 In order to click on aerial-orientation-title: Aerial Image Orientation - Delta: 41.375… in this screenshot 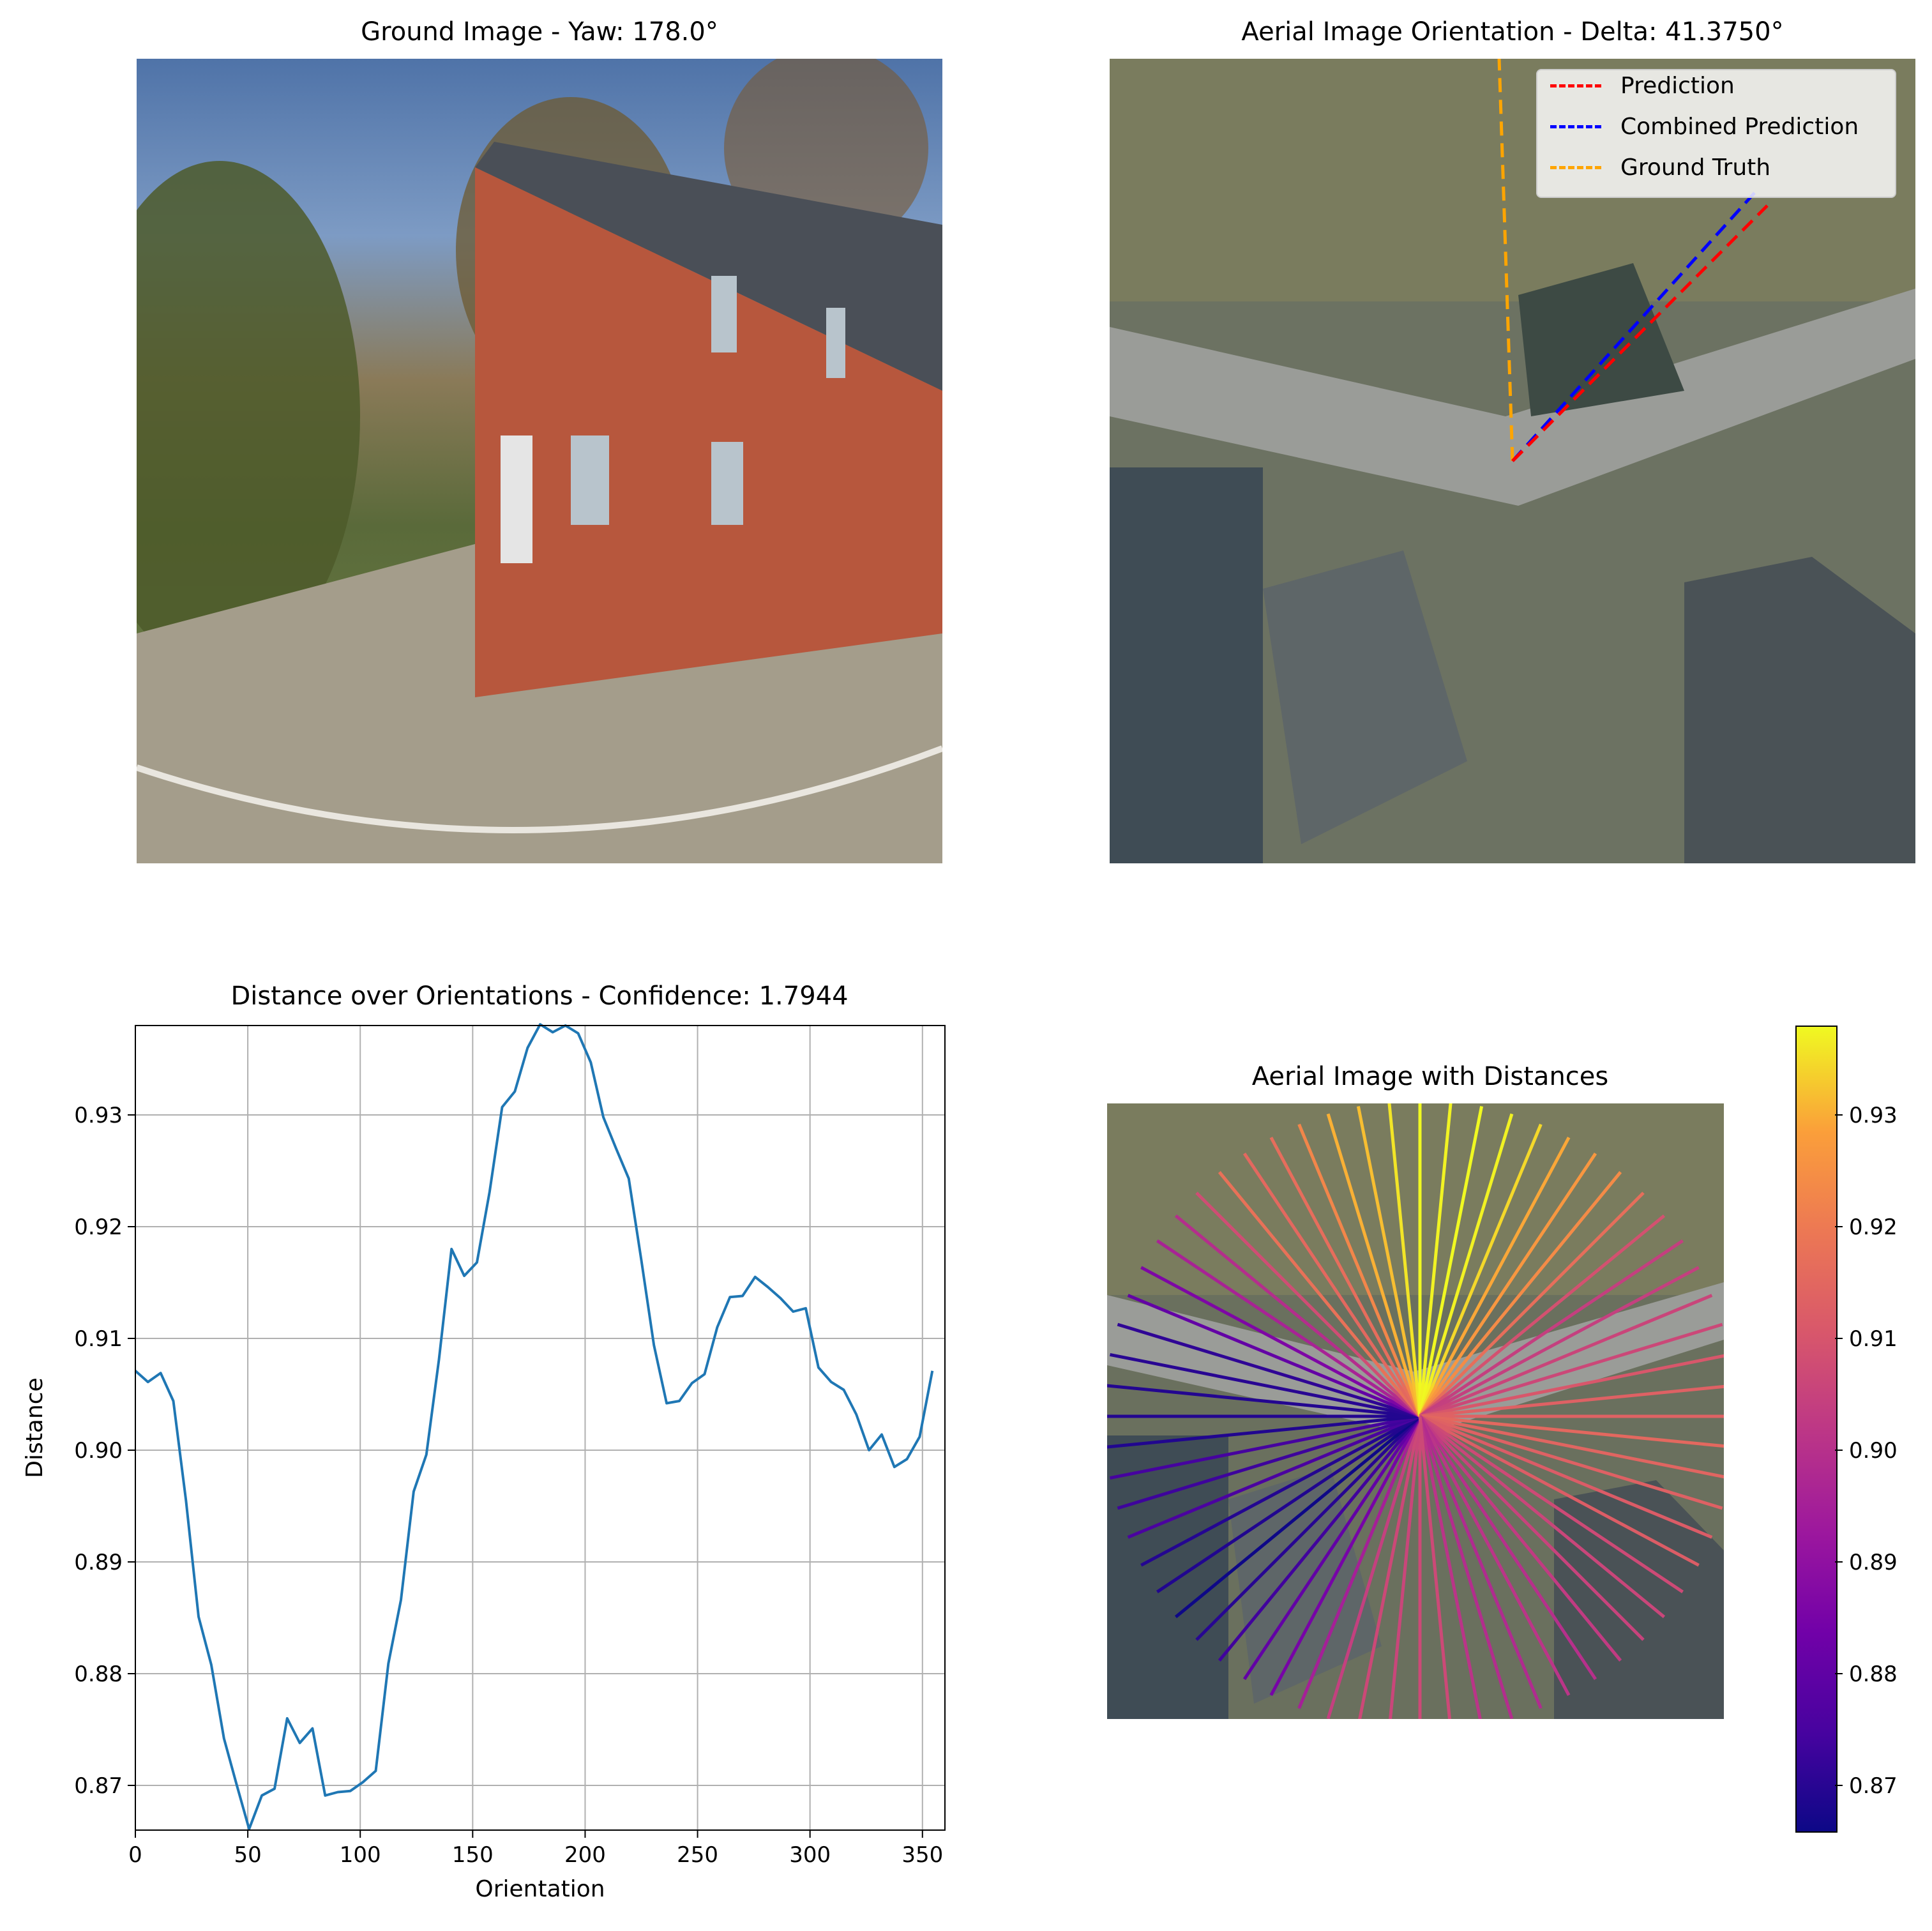, I will do `click(1512, 32)`.